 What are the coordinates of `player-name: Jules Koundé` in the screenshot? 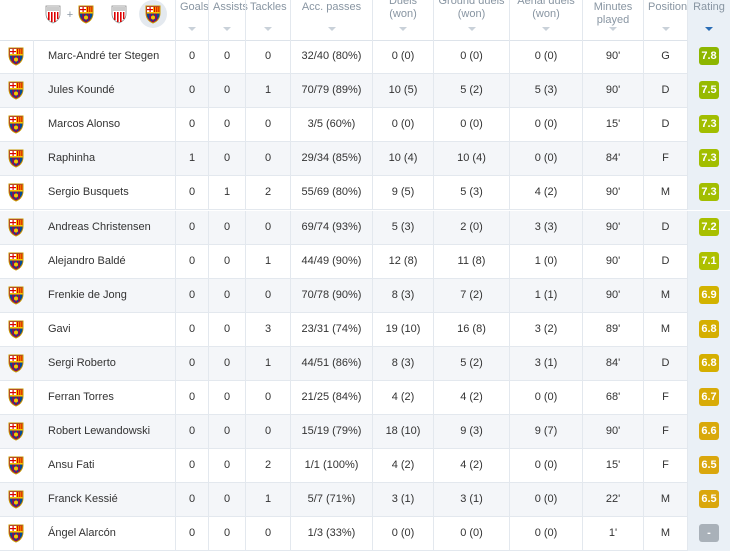 It's located at (104, 91).